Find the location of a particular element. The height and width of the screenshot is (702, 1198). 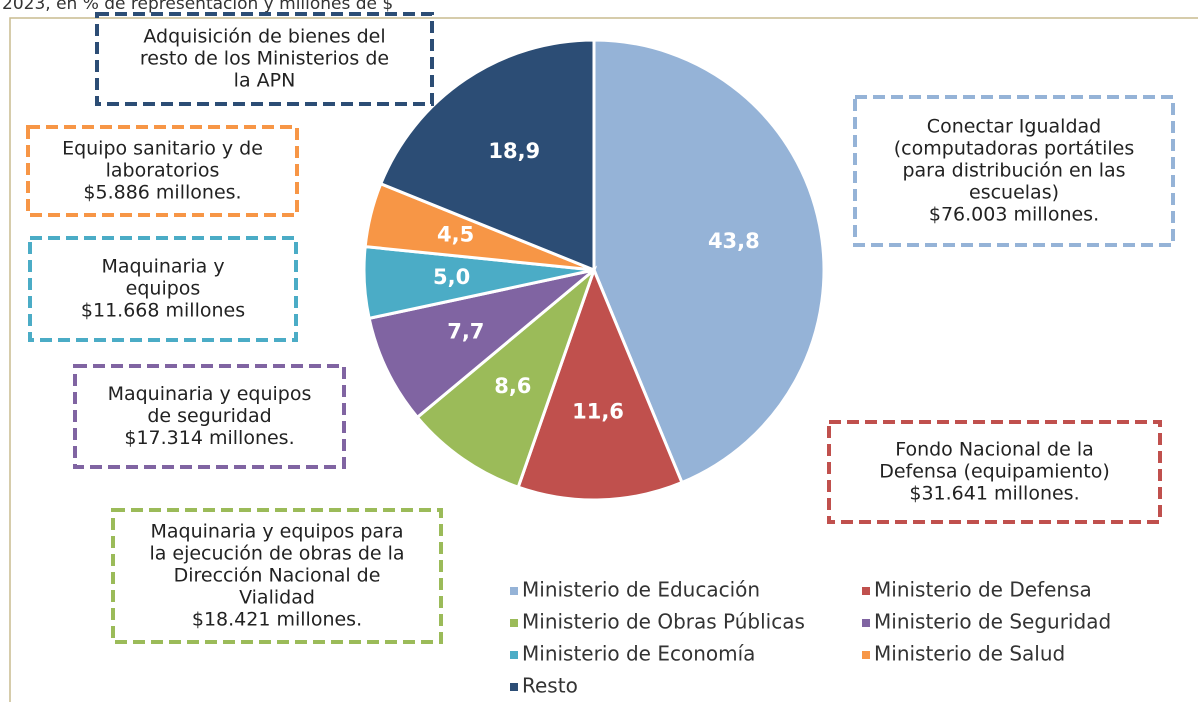

annotation-text: de seguridad is located at coordinates (209, 416).